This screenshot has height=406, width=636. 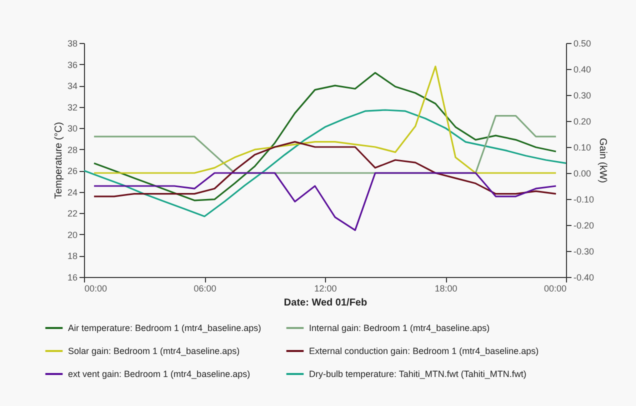 What do you see at coordinates (72, 129) in the screenshot?
I see `y-tick-label: 30` at bounding box center [72, 129].